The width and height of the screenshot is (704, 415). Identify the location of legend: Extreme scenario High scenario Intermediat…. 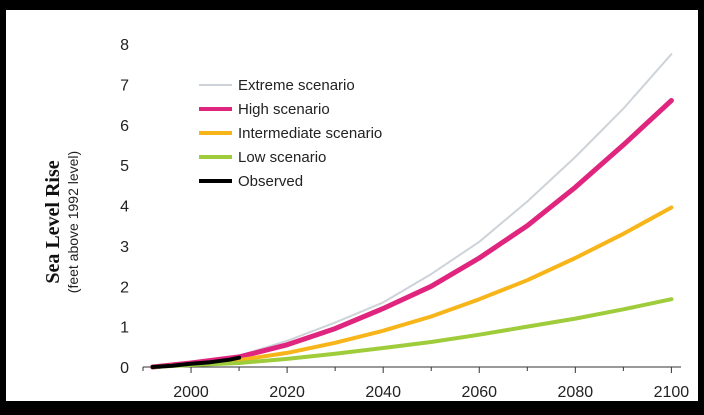
(290, 133).